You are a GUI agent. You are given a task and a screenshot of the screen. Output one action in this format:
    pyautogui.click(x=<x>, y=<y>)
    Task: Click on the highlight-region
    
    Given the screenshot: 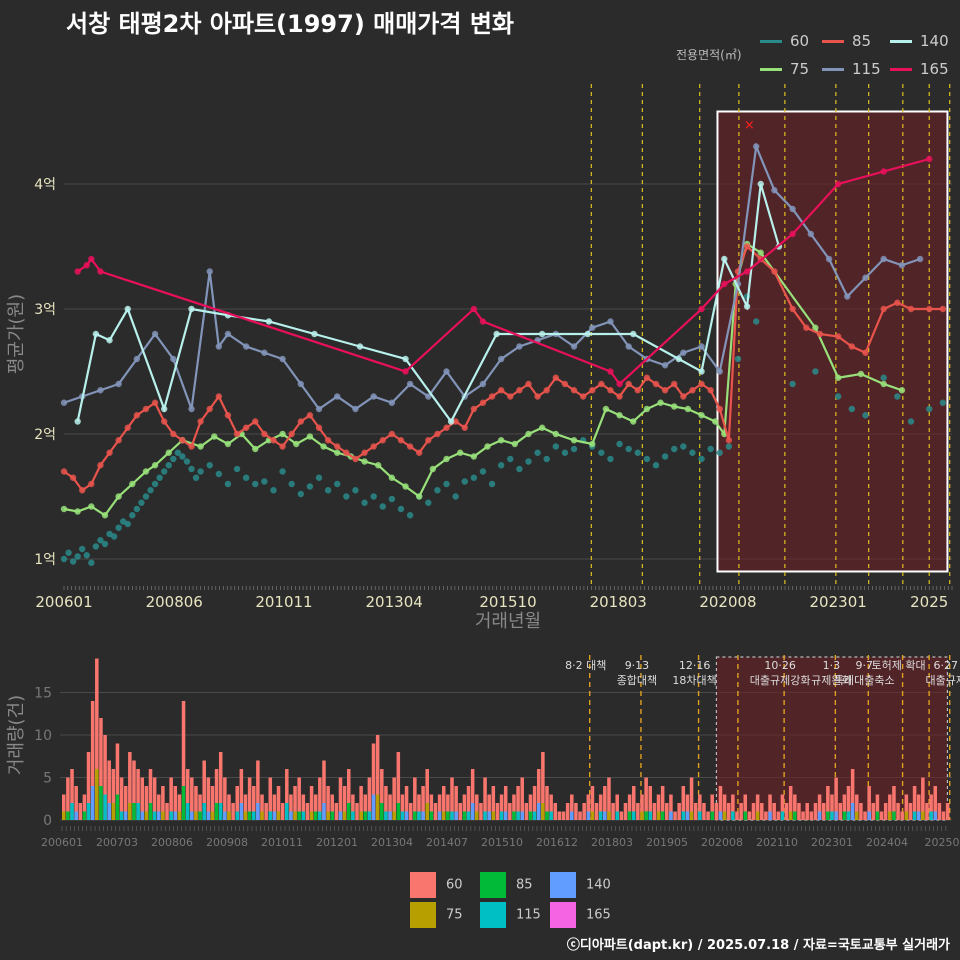 What is the action you would take?
    pyautogui.click(x=832, y=341)
    